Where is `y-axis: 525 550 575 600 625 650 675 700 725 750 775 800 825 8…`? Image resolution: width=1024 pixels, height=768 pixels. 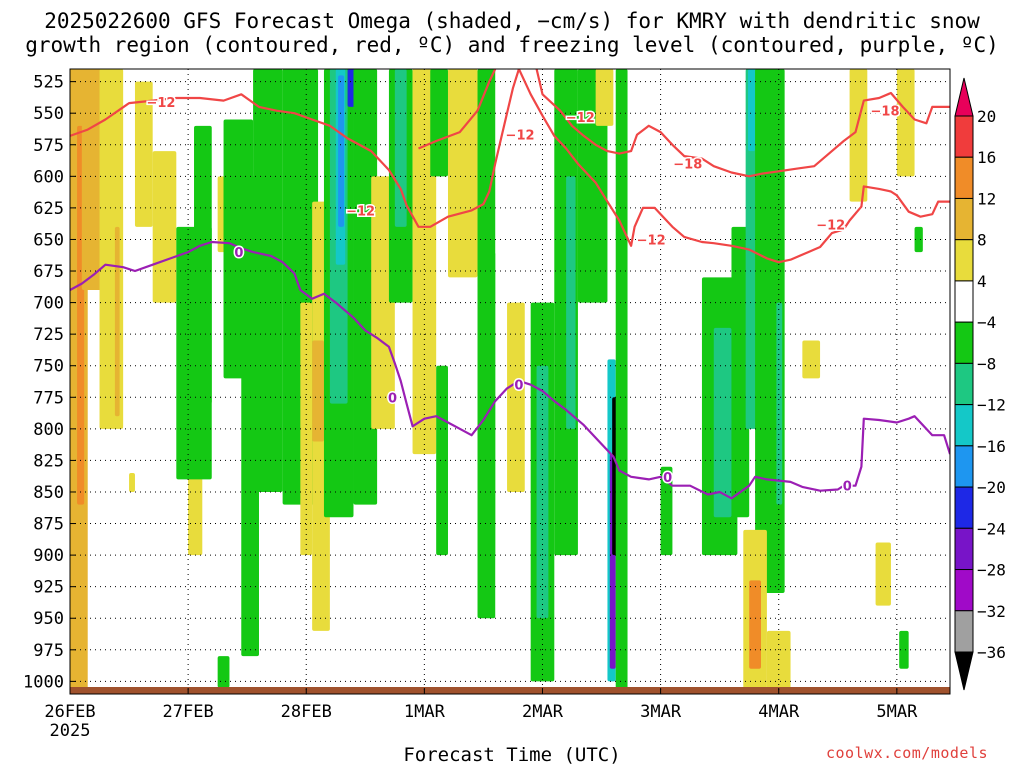 y-axis: 525 550 575 600 625 650 675 700 725 750 775 800 825 8… is located at coordinates (49, 382).